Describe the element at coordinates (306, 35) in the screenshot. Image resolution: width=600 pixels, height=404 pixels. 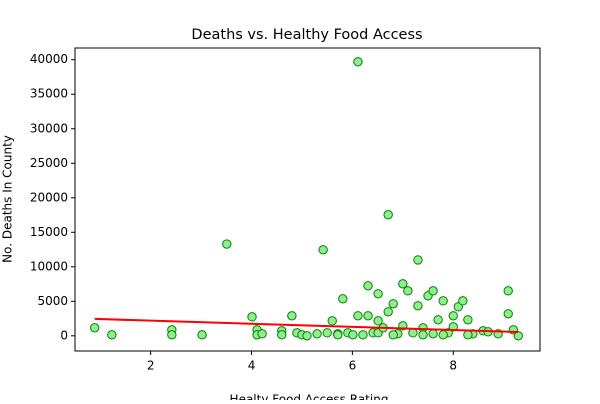
I see `chart-title: Deaths vs. Healthy Food Access` at that location.